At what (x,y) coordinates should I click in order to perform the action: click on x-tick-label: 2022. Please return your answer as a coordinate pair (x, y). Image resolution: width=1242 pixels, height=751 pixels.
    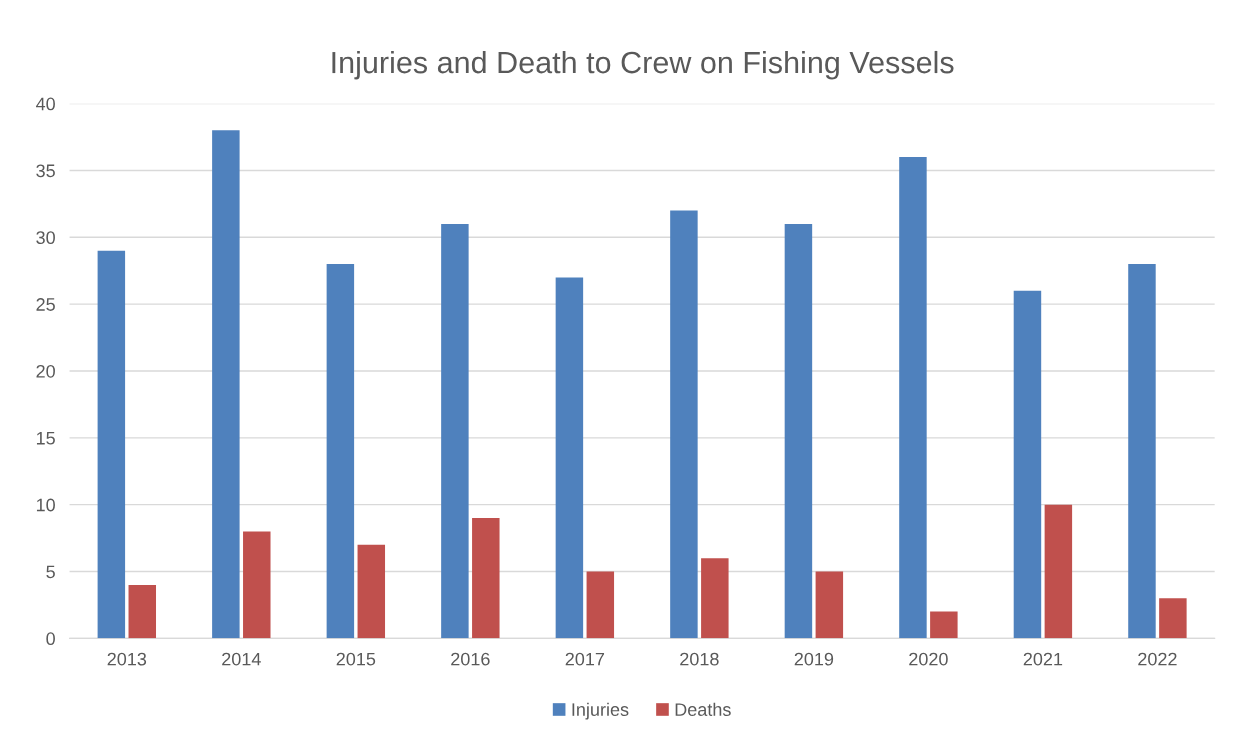
    Looking at the image, I should click on (1157, 659).